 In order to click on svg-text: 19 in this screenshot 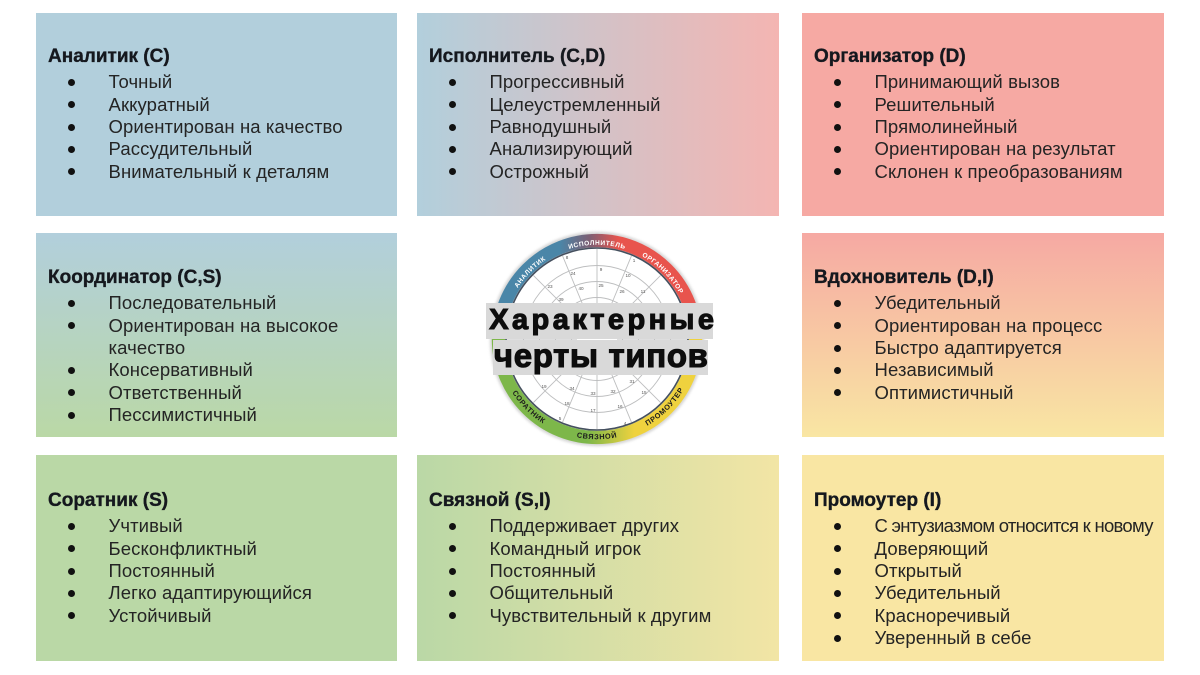, I will do `click(544, 386)`.